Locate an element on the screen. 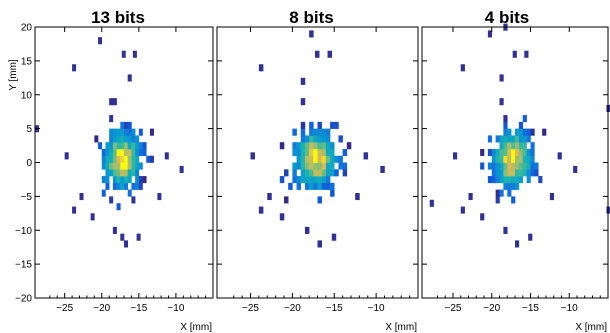  y-tick-label: 0 is located at coordinates (29, 163).